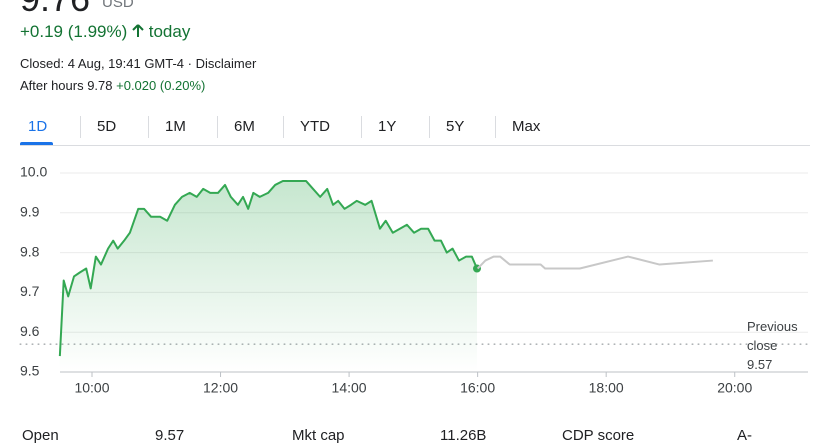 This screenshot has width=820, height=444. I want to click on currency: USD, so click(118, 5).